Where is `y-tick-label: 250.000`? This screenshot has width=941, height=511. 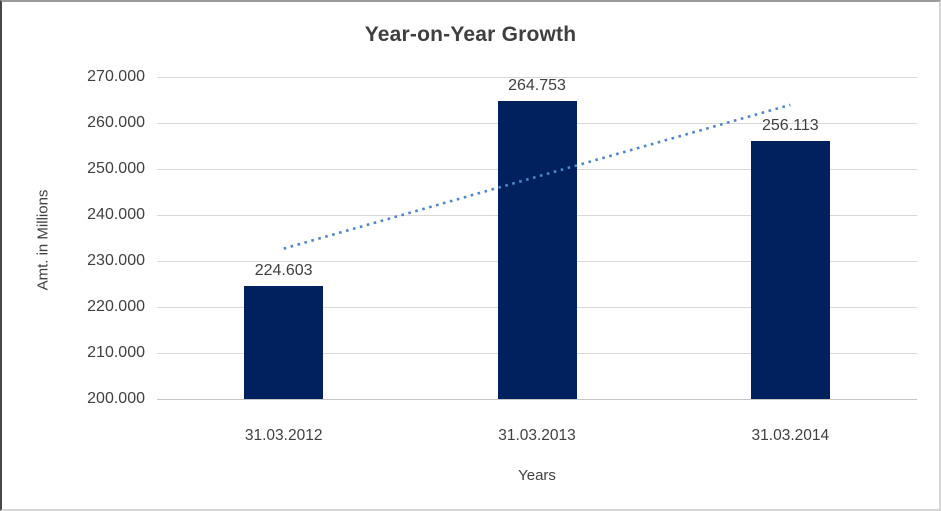
y-tick-label: 250.000 is located at coordinates (116, 168).